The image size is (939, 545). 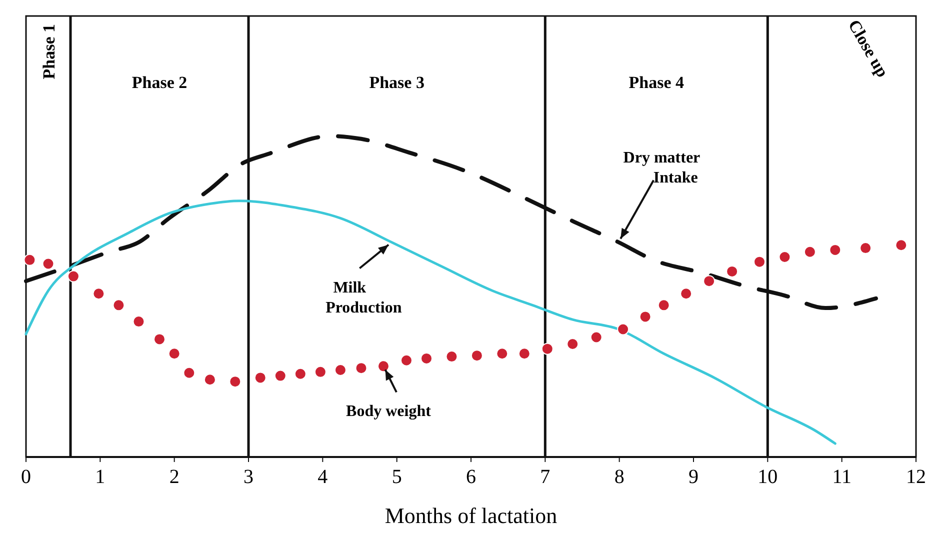 What do you see at coordinates (323, 477) in the screenshot?
I see `x-tick-label: 4` at bounding box center [323, 477].